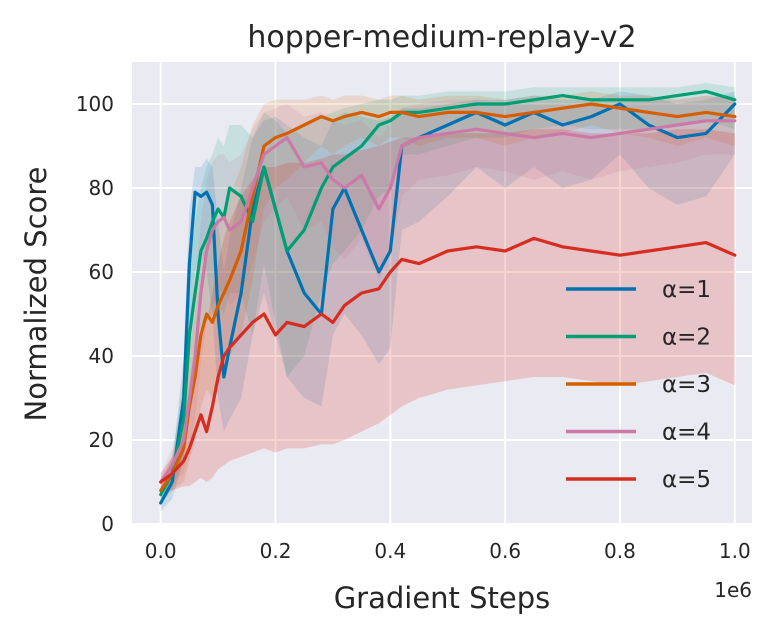  Describe the element at coordinates (442, 598) in the screenshot. I see `x-axis-label: Gradient Steps` at that location.